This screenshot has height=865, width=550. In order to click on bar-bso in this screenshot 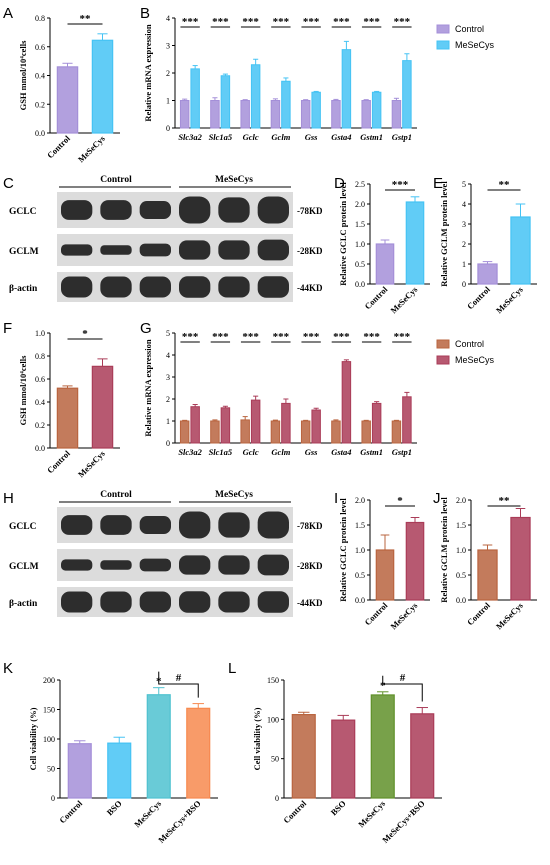, I will do `click(343, 759)`.